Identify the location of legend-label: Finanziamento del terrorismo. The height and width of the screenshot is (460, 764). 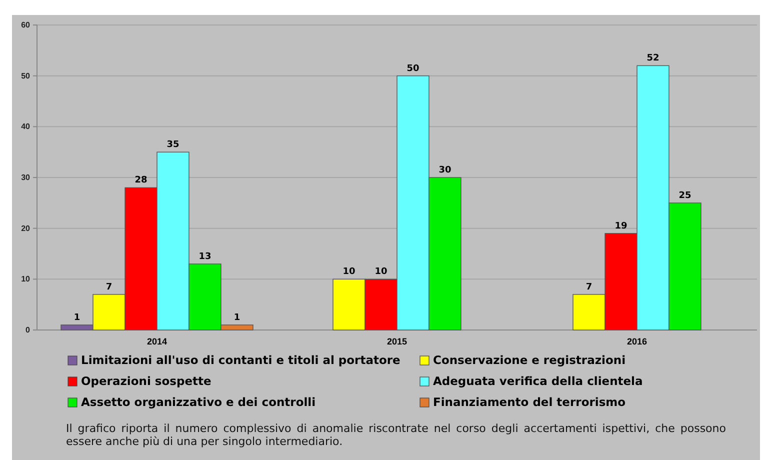
(529, 402).